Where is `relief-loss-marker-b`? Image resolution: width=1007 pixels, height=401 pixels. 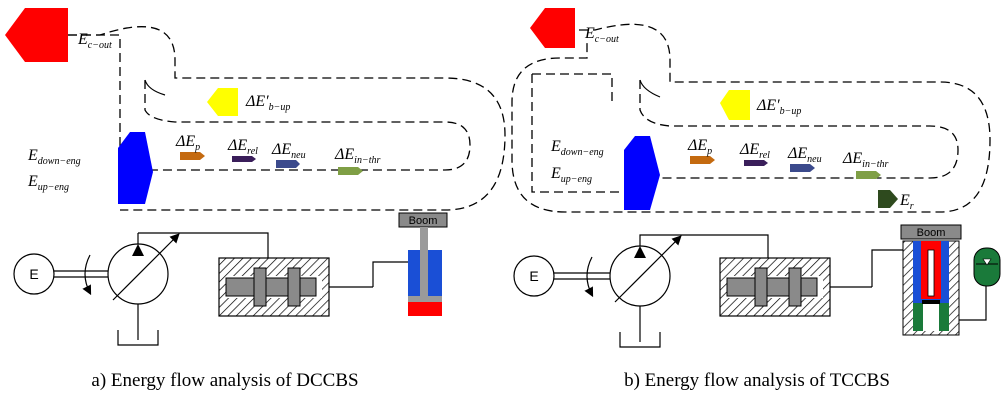 relief-loss-marker-b is located at coordinates (756, 163).